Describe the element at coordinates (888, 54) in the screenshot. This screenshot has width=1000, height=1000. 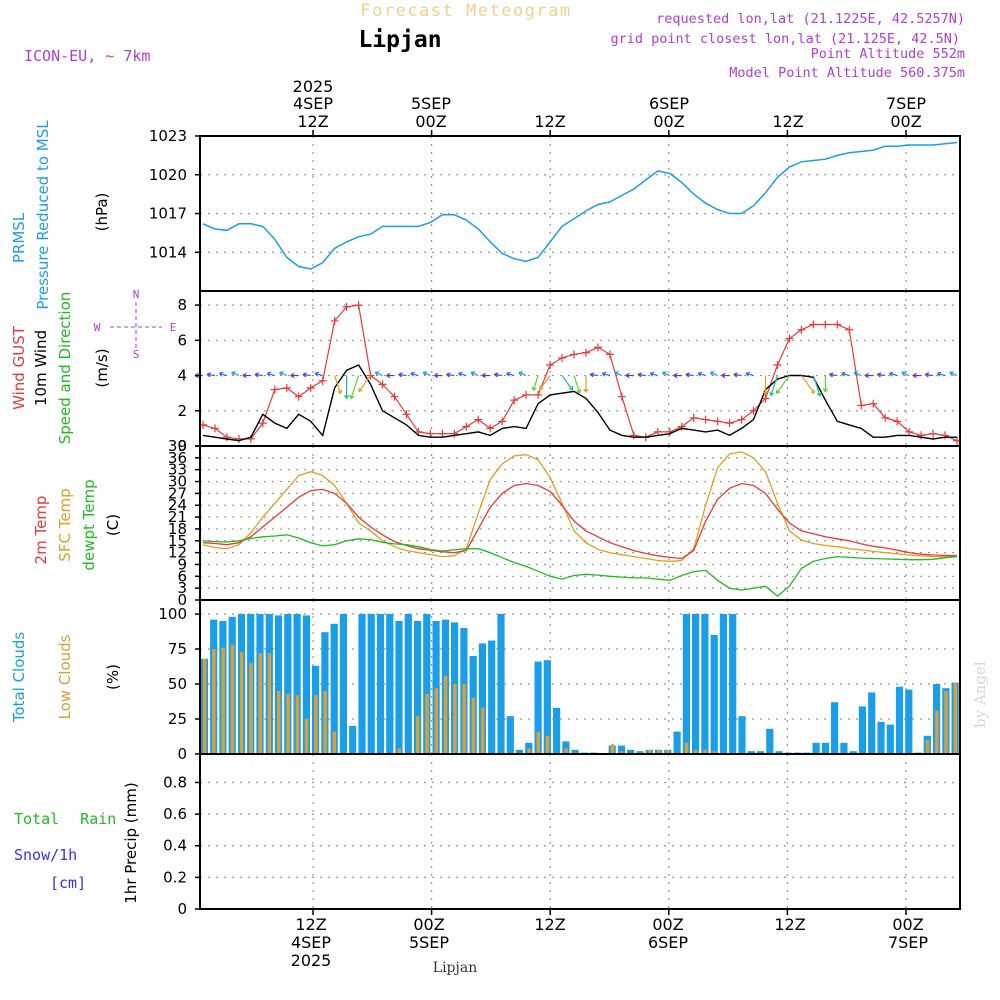
I see `point-altitude: Point Altitude 552m` at that location.